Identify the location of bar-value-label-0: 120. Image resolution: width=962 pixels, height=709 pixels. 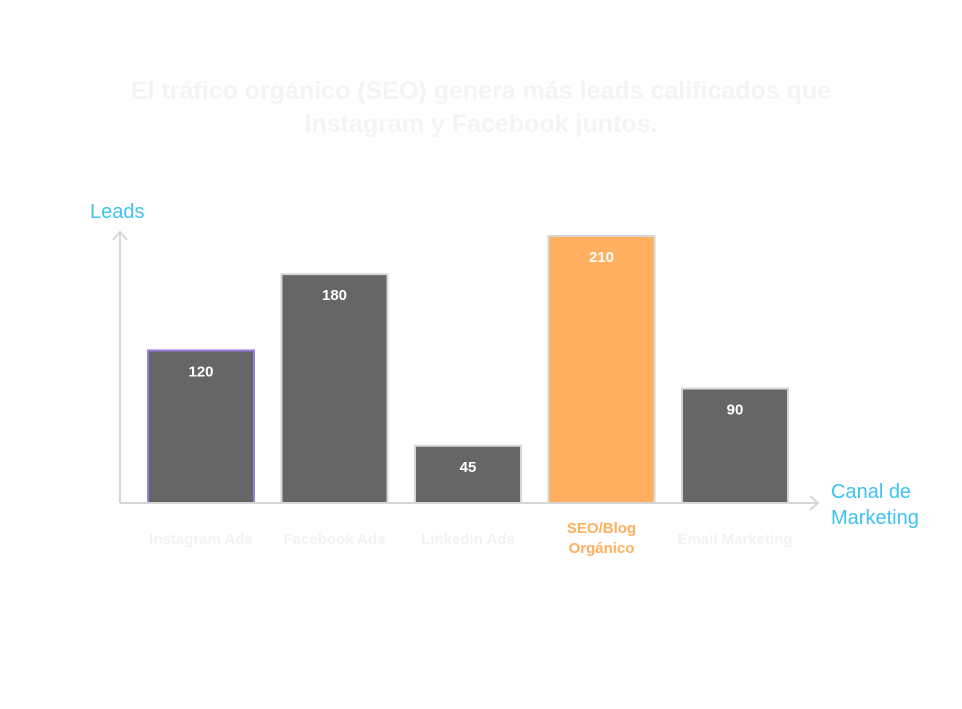
(200, 371).